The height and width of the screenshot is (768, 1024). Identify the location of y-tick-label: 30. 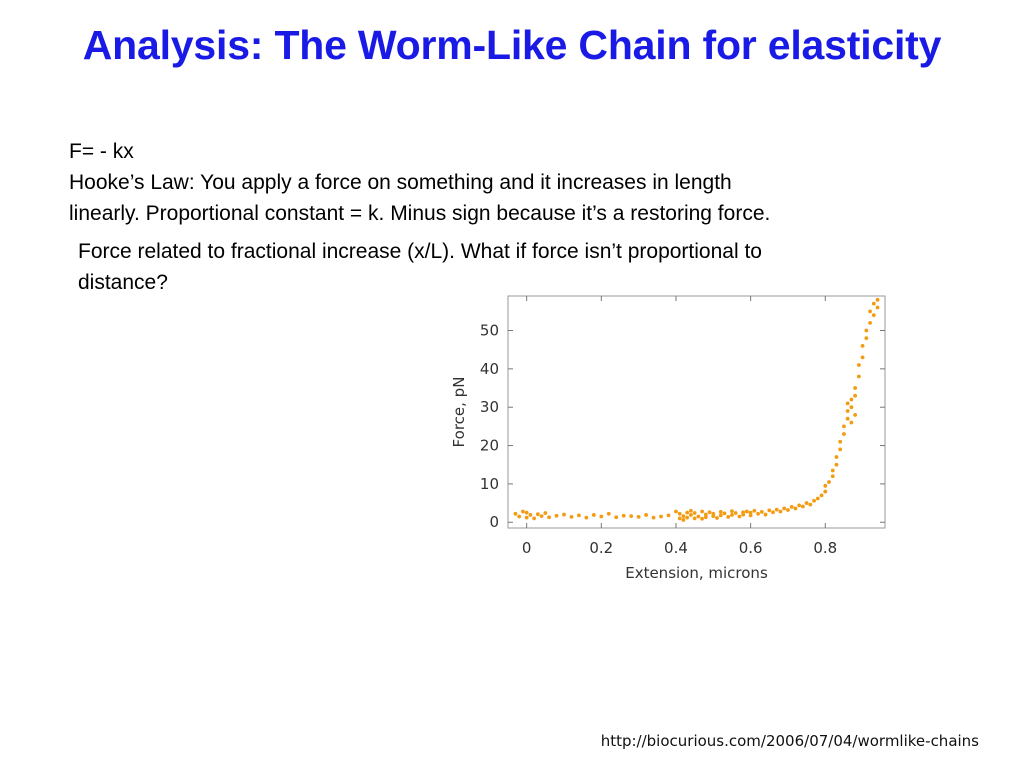
(489, 407).